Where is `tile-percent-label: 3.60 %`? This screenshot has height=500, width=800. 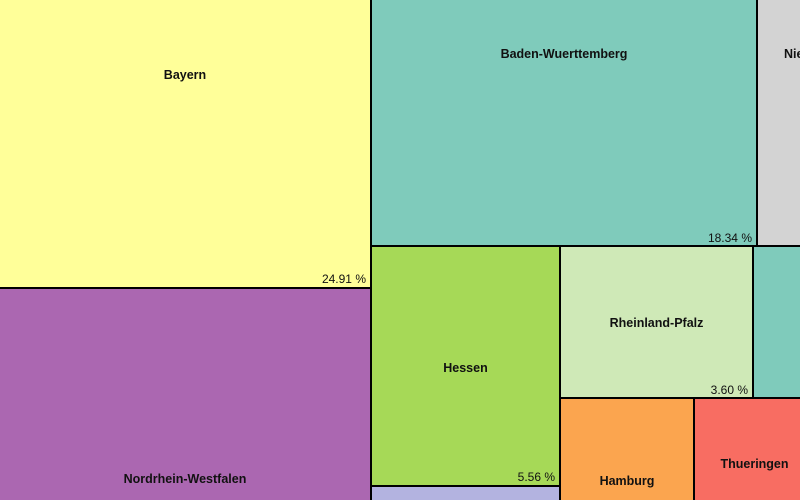 tile-percent-label: 3.60 % is located at coordinates (729, 390).